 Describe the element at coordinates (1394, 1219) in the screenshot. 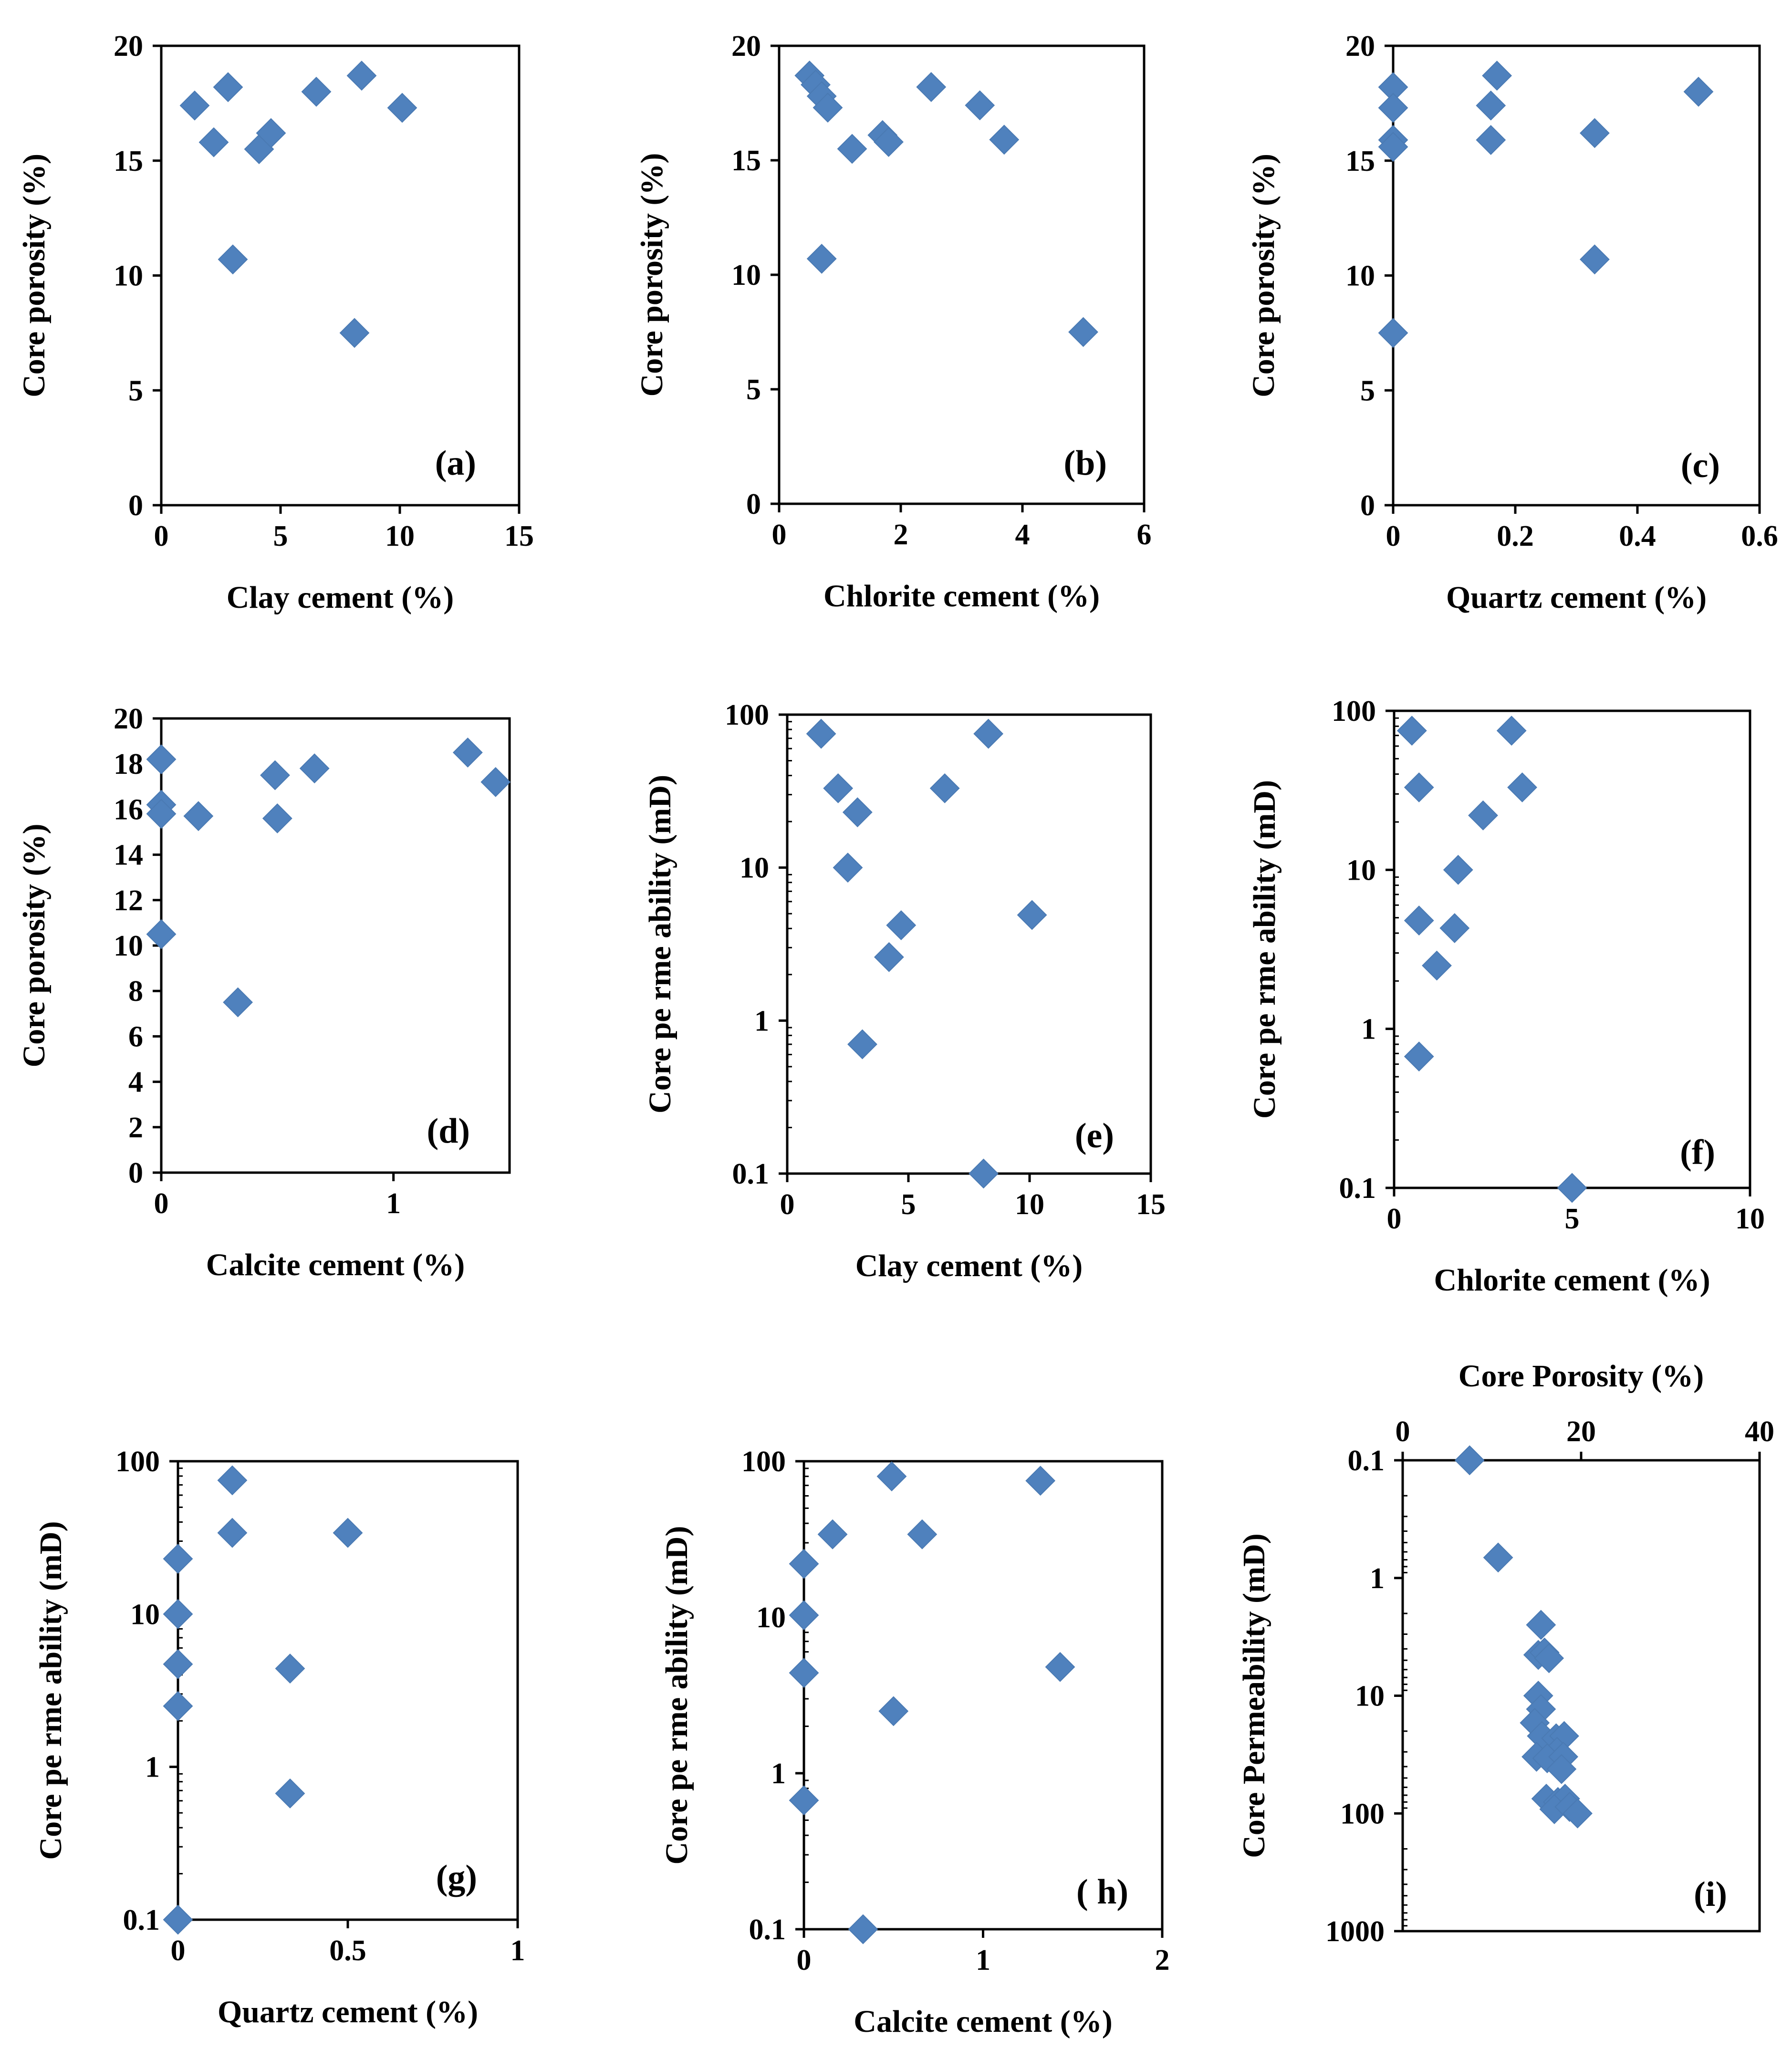

I see `x-tick-label-f-0: 0` at that location.